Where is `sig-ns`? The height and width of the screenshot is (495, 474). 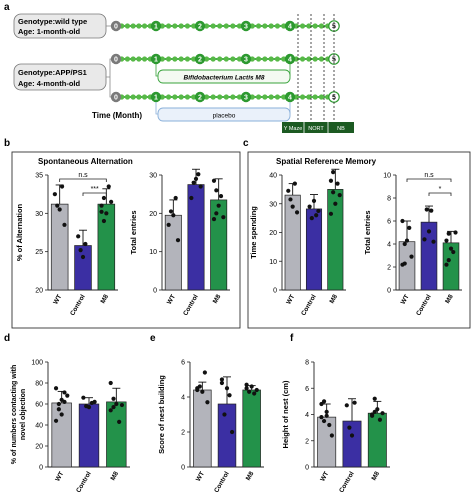
sig-ns is located at coordinates (83, 180).